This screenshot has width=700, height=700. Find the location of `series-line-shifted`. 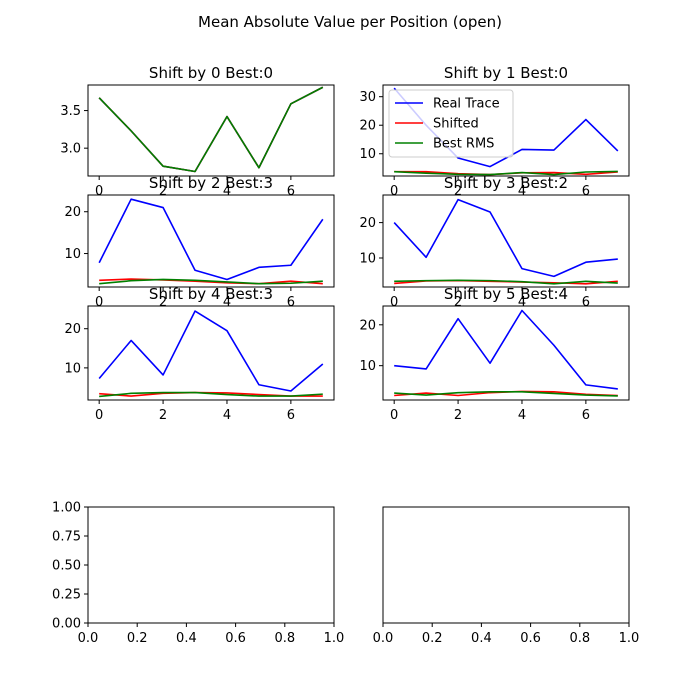

series-line-shifted is located at coordinates (211, 281).